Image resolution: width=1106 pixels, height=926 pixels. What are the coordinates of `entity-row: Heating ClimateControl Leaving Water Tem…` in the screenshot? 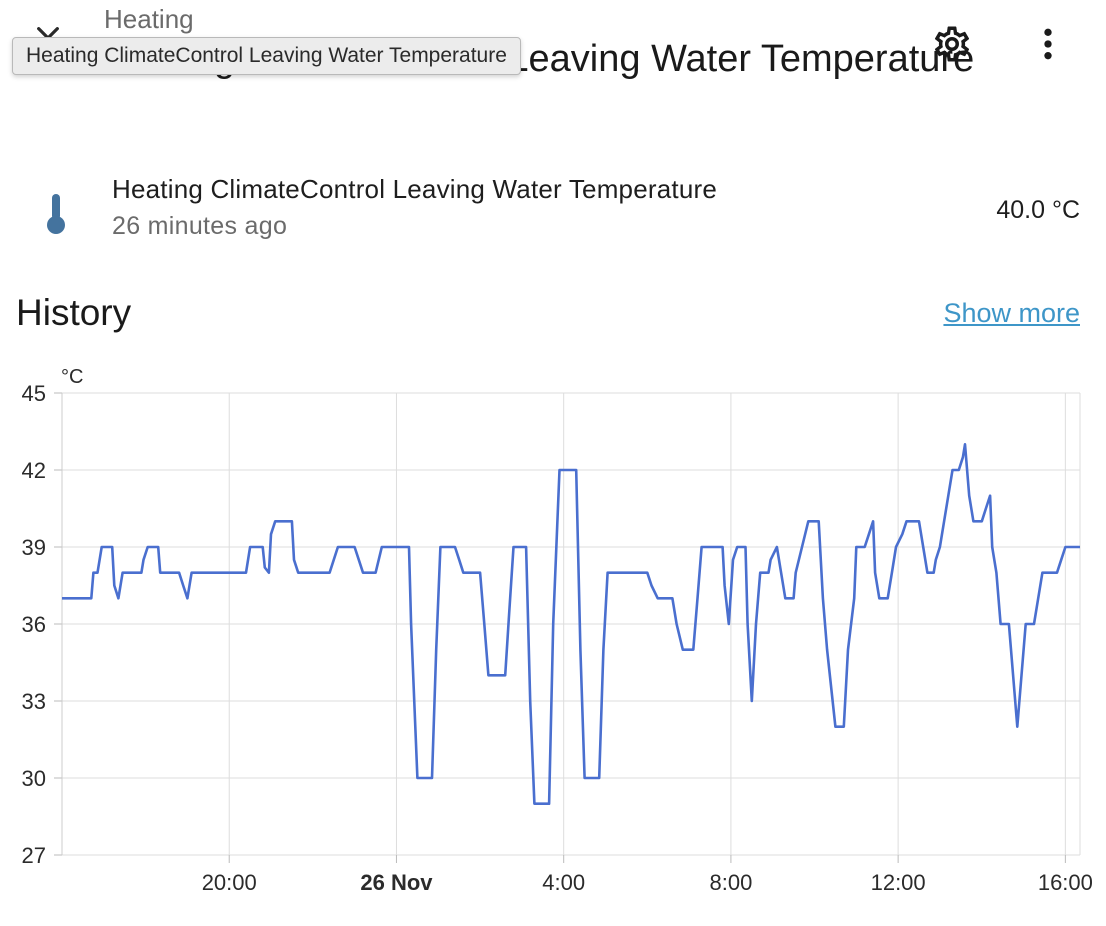 It's located at (553, 210).